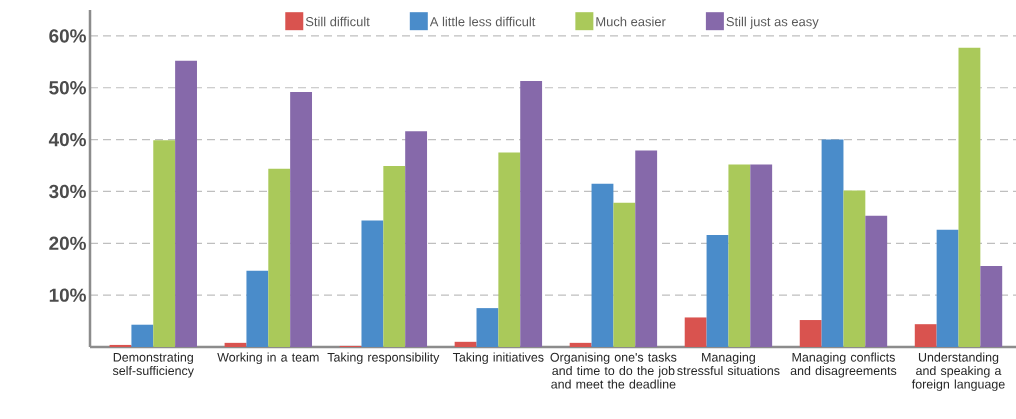  I want to click on y-tick-label: 30%, so click(67, 191).